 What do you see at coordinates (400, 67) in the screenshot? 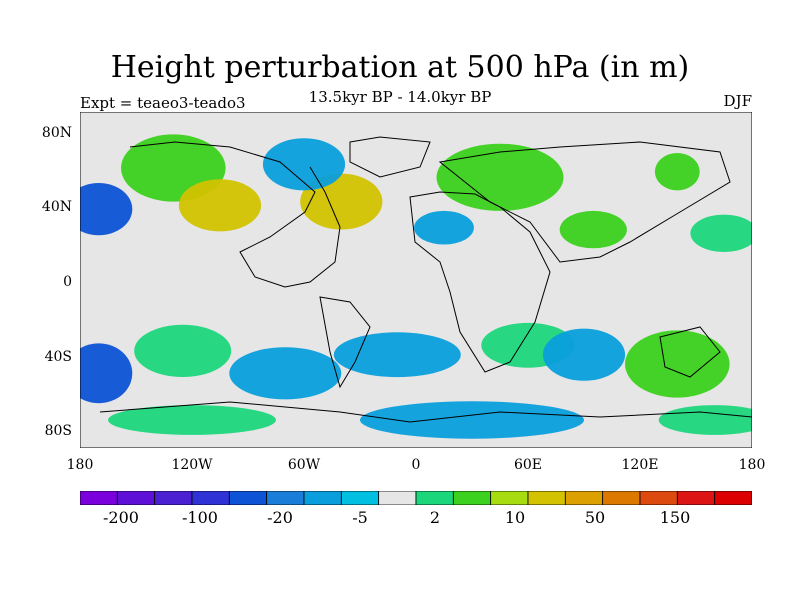
I see `map-title: Height perturbation at 500 hPa (in m)` at bounding box center [400, 67].